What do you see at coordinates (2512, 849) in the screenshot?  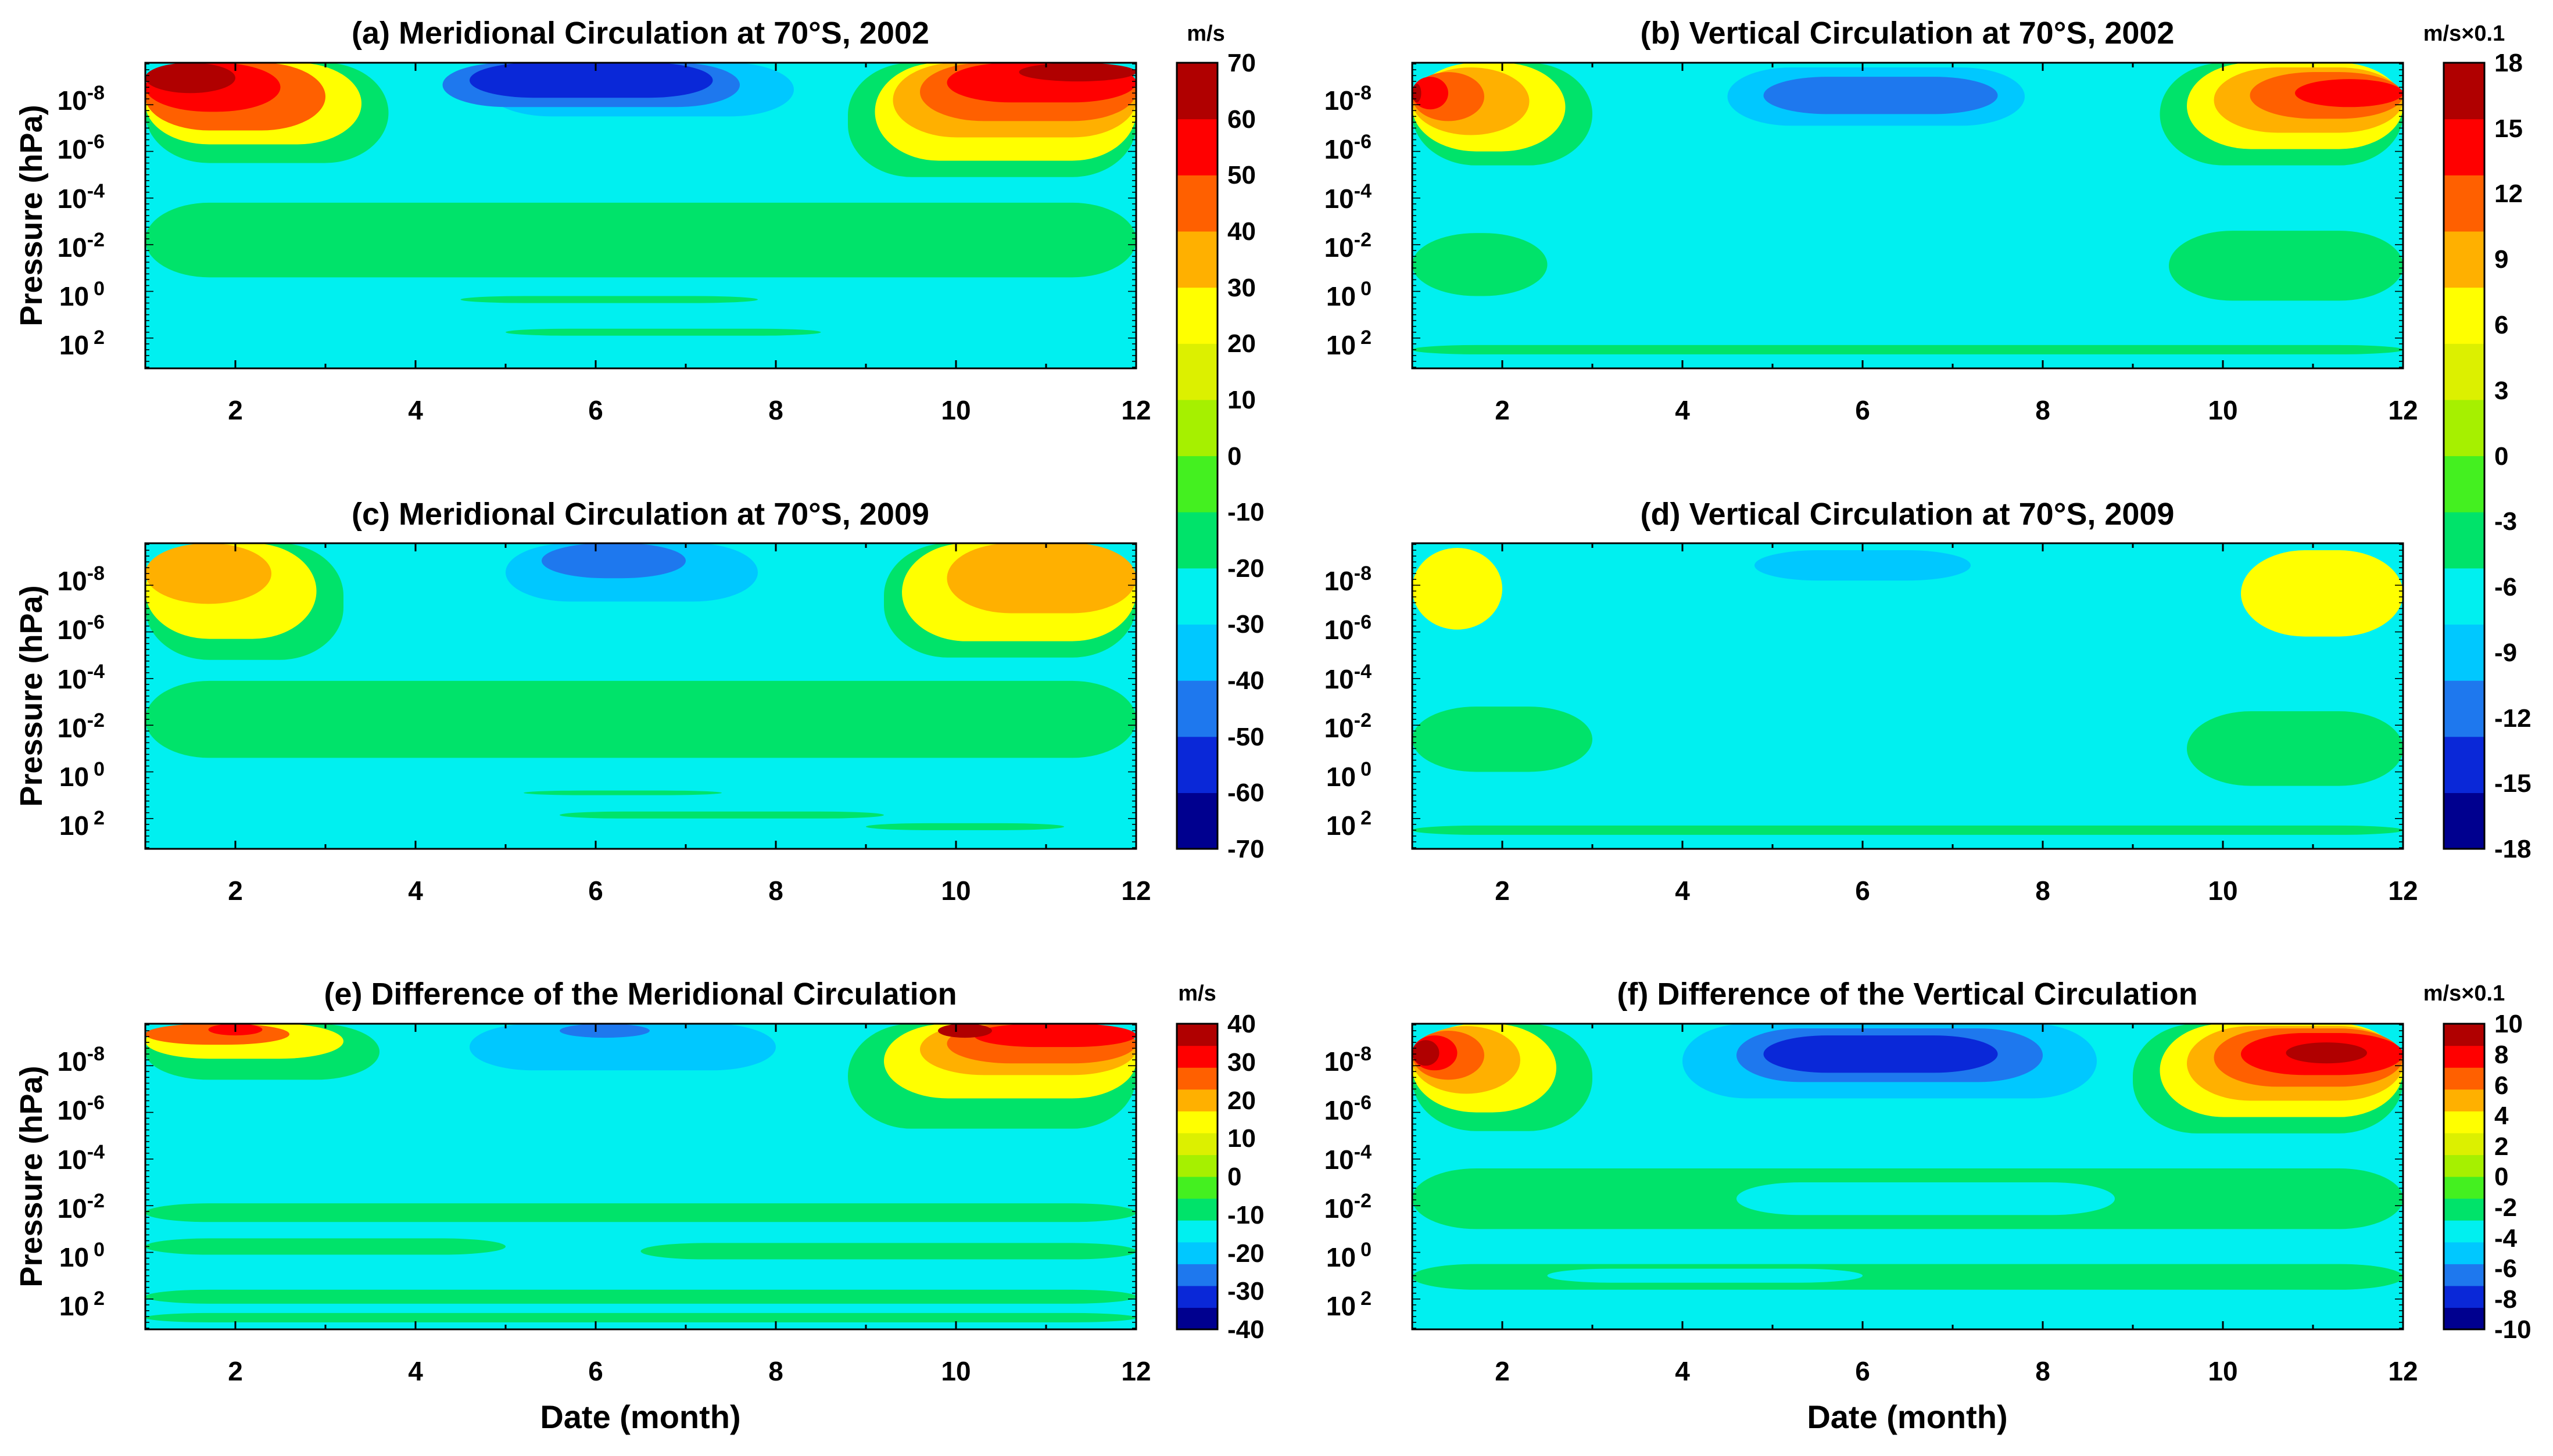 I see `colorbar-tick-label: -18` at bounding box center [2512, 849].